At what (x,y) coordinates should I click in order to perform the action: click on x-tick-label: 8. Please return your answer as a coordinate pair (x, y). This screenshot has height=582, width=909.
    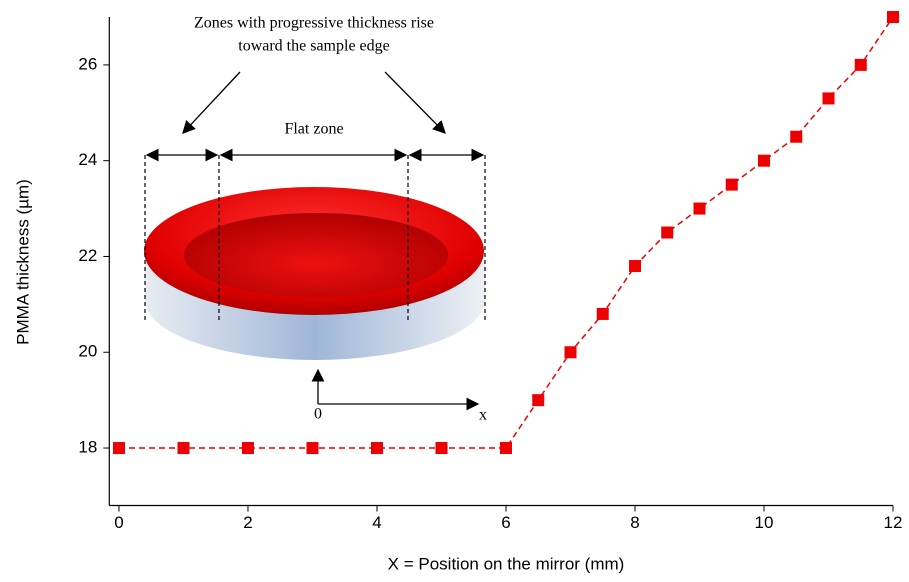
    Looking at the image, I should click on (634, 522).